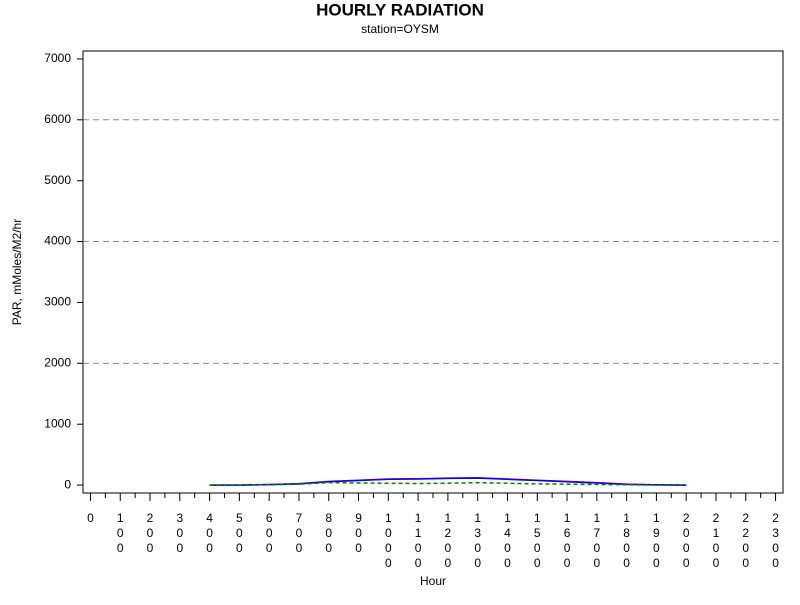  What do you see at coordinates (17, 272) in the screenshot?
I see `y-axis-label: PAR, mMoles/M2/hr` at bounding box center [17, 272].